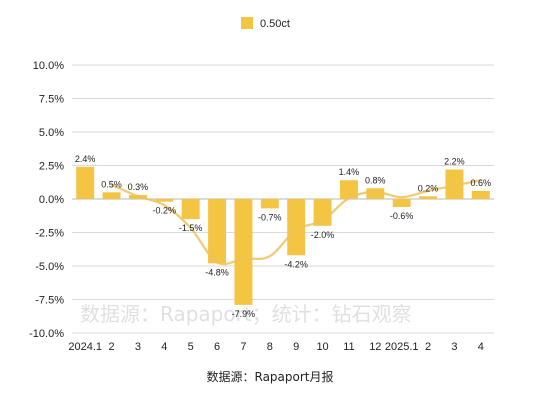 This screenshot has width=534, height=411. What do you see at coordinates (322, 347) in the screenshot?
I see `x-tick-label: 10` at bounding box center [322, 347].